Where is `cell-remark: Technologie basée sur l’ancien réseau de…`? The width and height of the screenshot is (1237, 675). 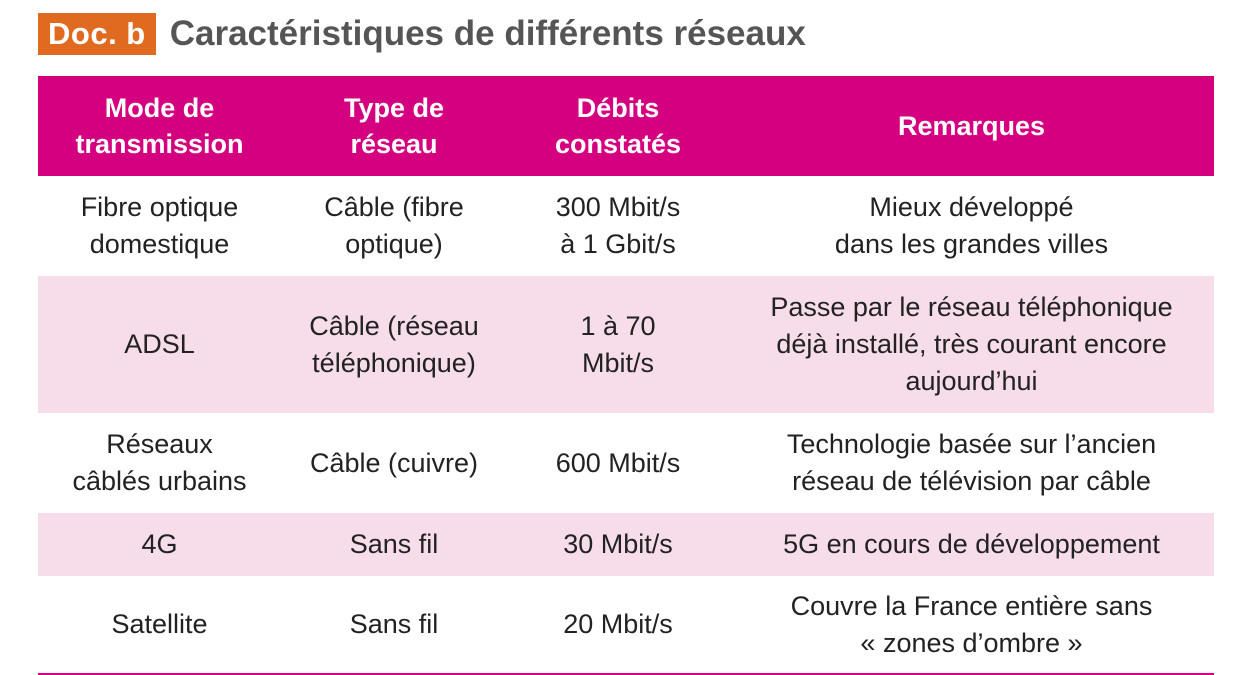 cell-remark: Technologie basée sur l’ancien réseau de… is located at coordinates (971, 463).